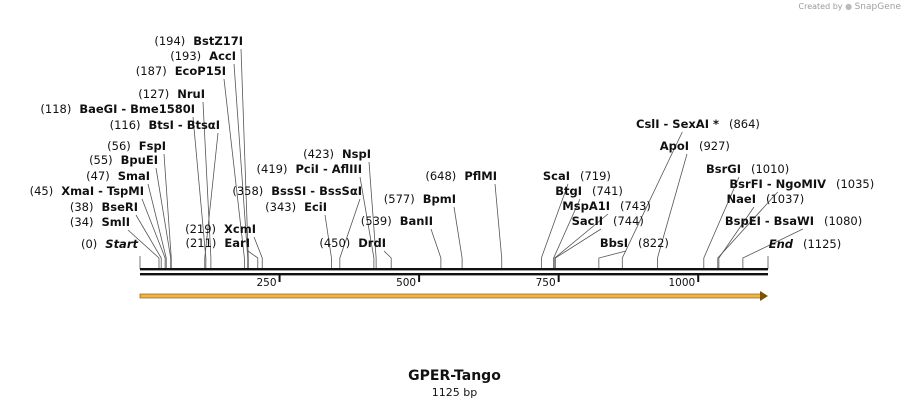 This screenshot has height=408, width=909. Describe the element at coordinates (119, 146) in the screenshot. I see `site-position: (56)` at that location.